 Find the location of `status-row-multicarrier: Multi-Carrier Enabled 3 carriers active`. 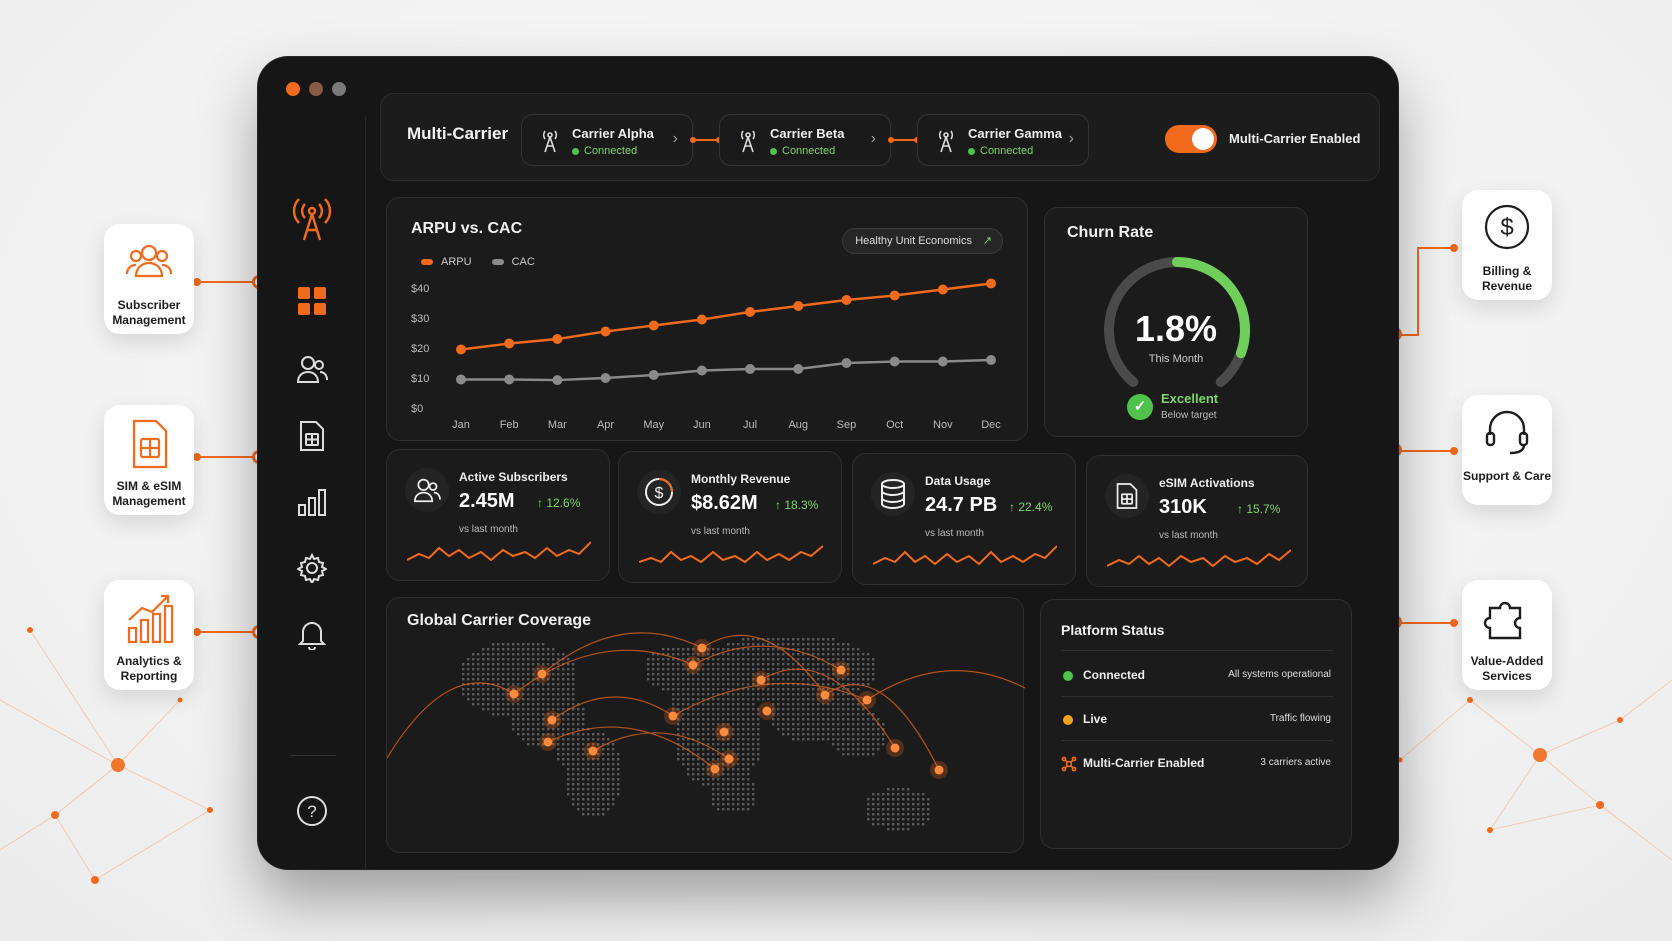

status-row-multicarrier: Multi-Carrier Enabled 3 carriers active is located at coordinates (1196, 764).